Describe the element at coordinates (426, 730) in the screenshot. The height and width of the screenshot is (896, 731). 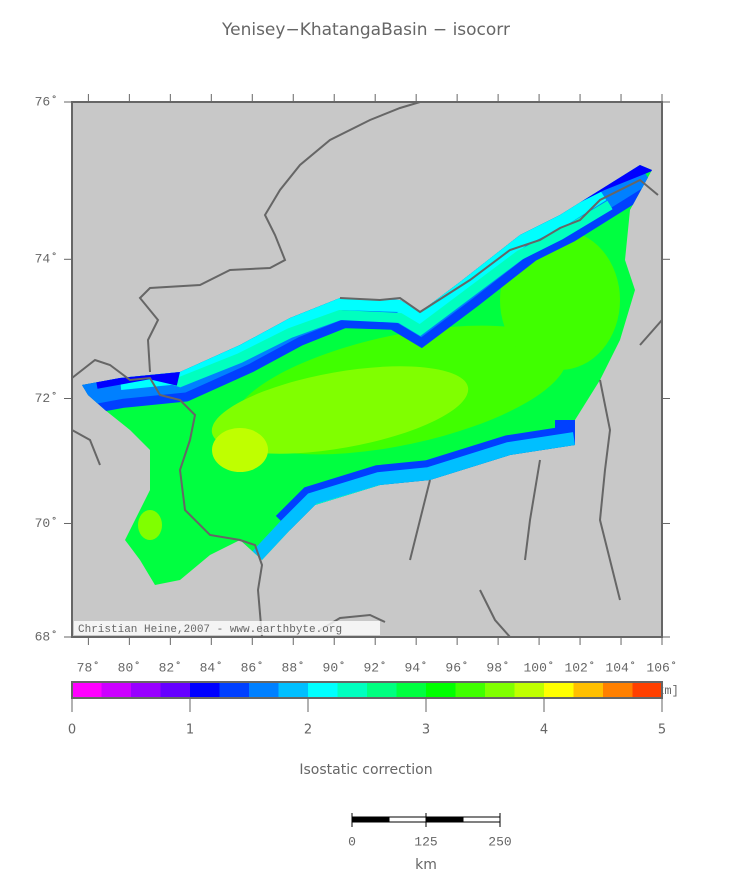
I see `colorbar-tick-label: 3` at that location.